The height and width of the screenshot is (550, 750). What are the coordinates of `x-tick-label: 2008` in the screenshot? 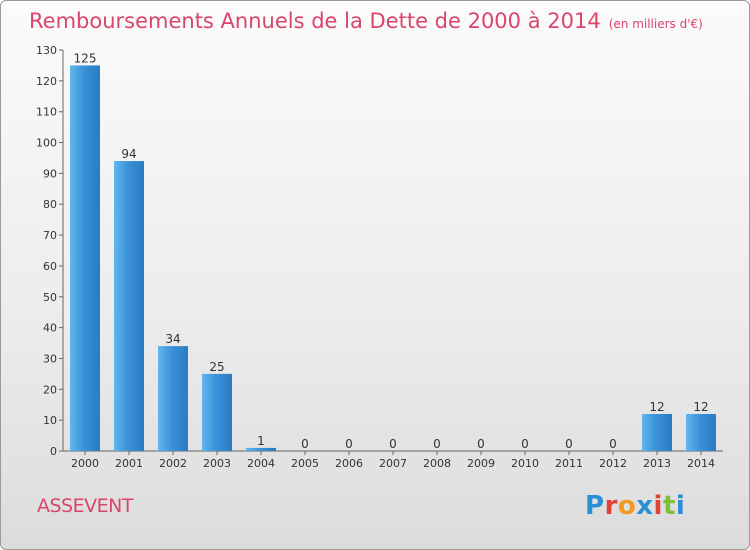 It's located at (437, 463).